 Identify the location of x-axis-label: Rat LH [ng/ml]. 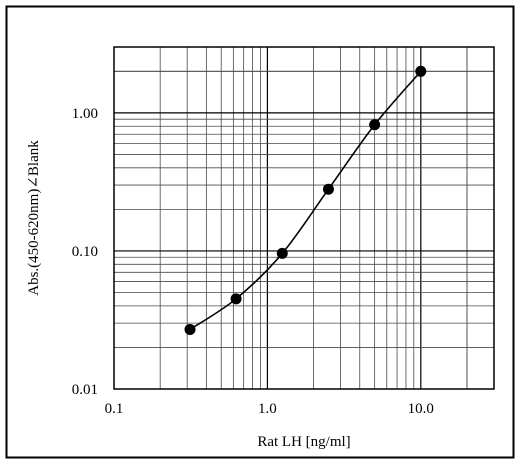
(303, 442).